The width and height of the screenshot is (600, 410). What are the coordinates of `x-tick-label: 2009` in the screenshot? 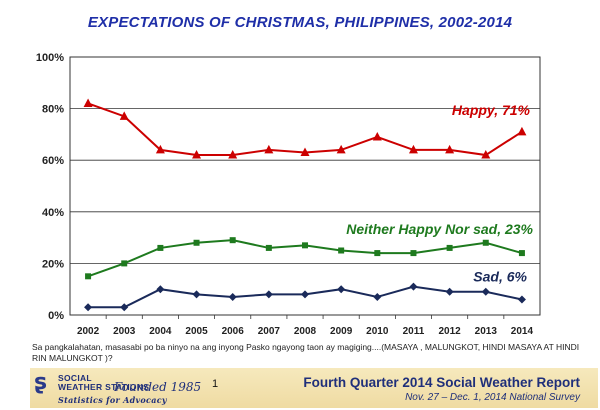 It's located at (341, 331).